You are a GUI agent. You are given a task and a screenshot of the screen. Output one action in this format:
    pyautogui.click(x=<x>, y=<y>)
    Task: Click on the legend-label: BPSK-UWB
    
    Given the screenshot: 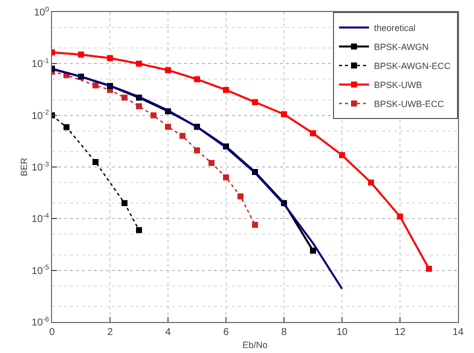 What is the action you would take?
    pyautogui.click(x=398, y=85)
    